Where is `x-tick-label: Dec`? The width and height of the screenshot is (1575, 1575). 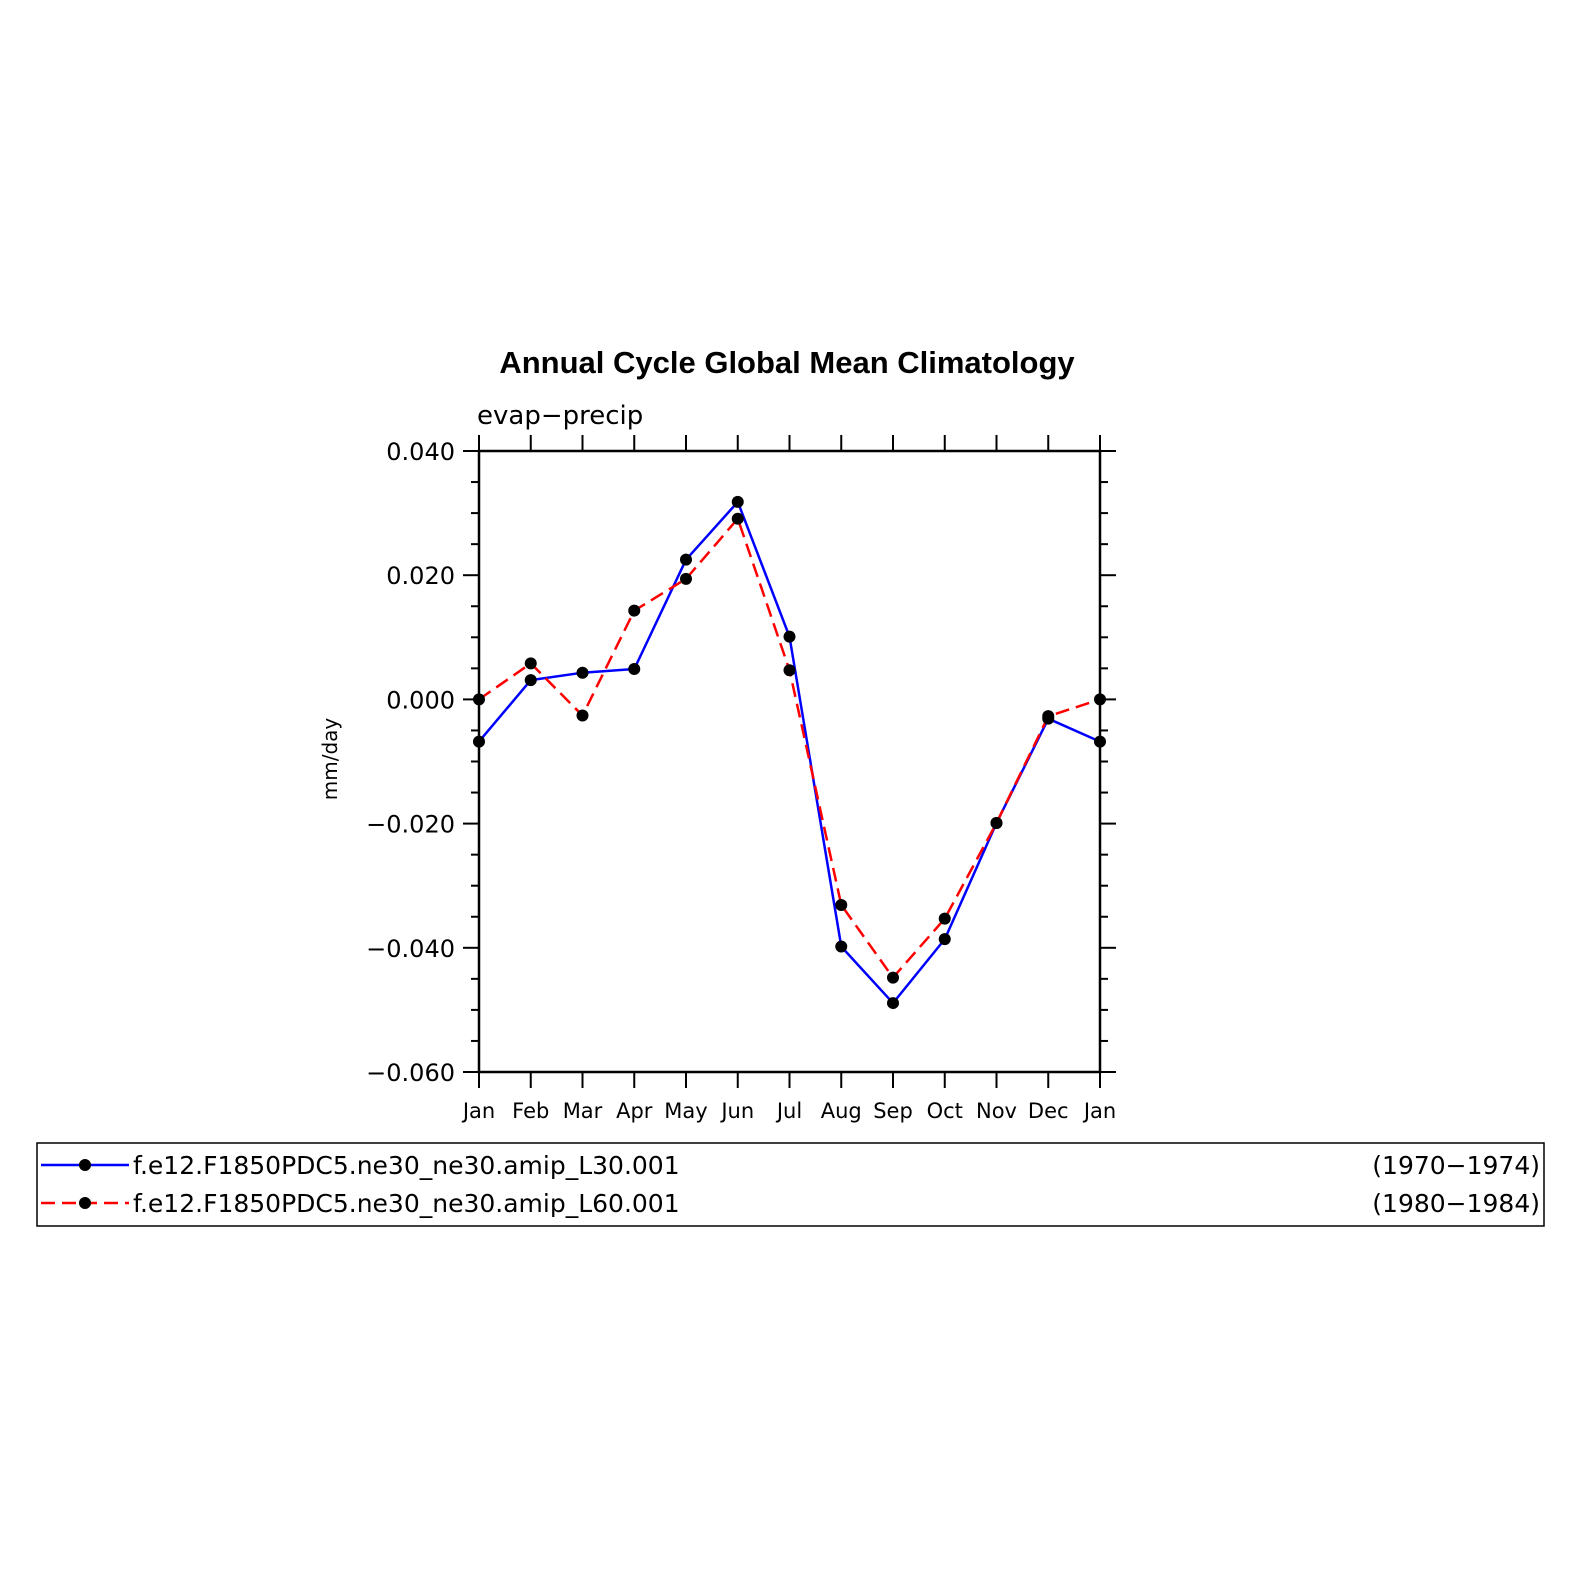 x-tick-label: Dec is located at coordinates (1048, 1111).